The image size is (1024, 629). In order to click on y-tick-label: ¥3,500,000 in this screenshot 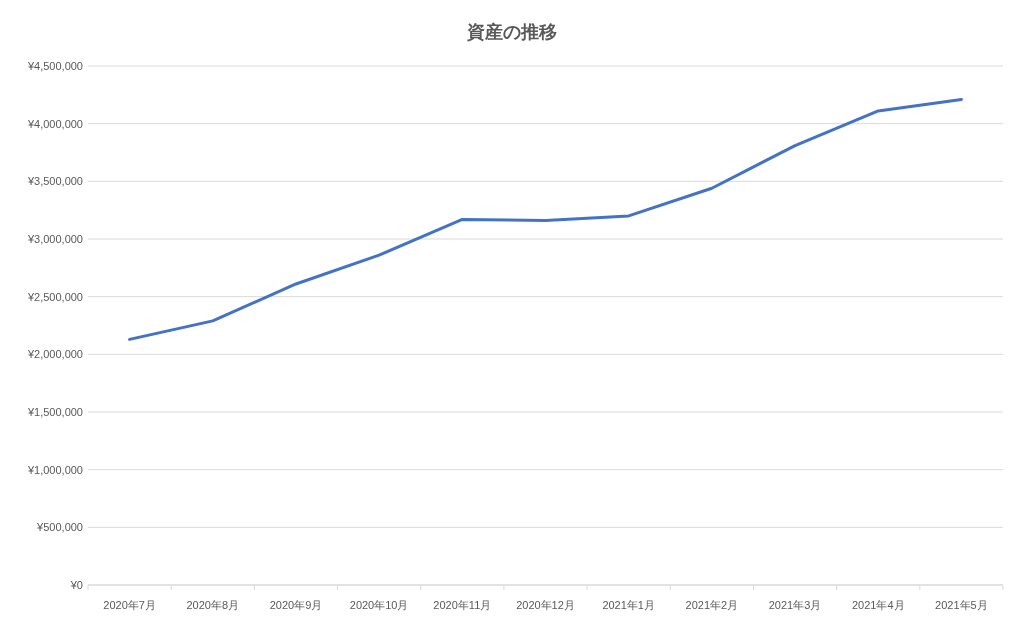, I will do `click(54, 181)`.